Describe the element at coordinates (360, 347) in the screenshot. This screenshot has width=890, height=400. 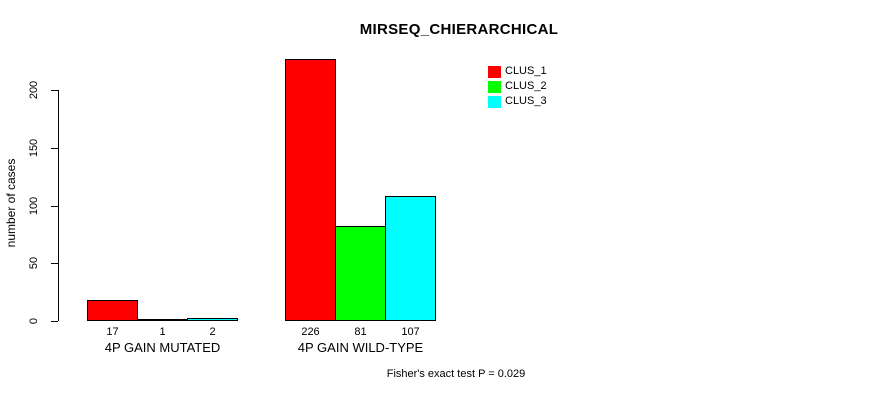
I see `group-label-2: 4P GAIN WILD-TYPE` at that location.